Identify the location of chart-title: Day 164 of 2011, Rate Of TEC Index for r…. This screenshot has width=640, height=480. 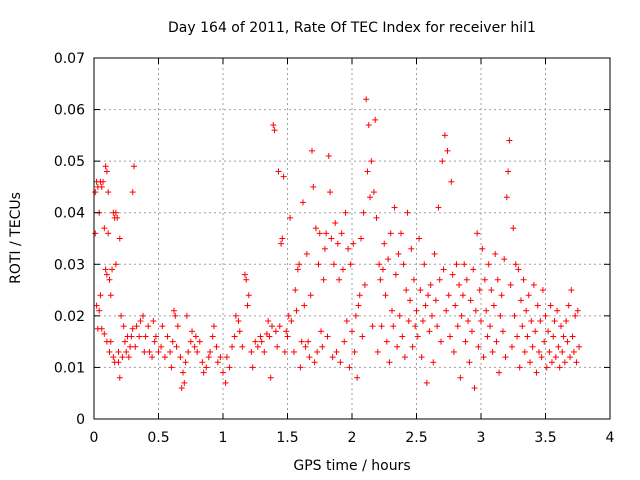
(352, 28).